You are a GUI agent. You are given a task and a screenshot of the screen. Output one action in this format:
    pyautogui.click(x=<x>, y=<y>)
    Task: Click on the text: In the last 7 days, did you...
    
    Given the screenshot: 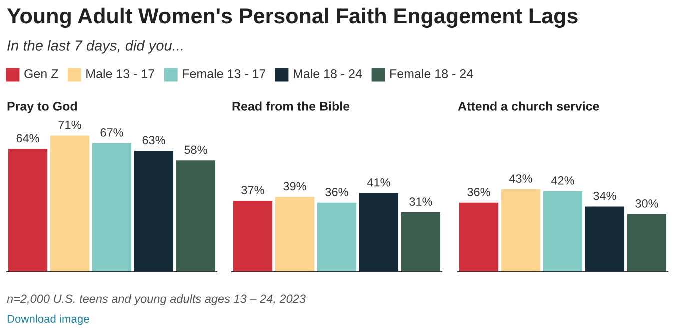 What is the action you would take?
    pyautogui.click(x=95, y=47)
    